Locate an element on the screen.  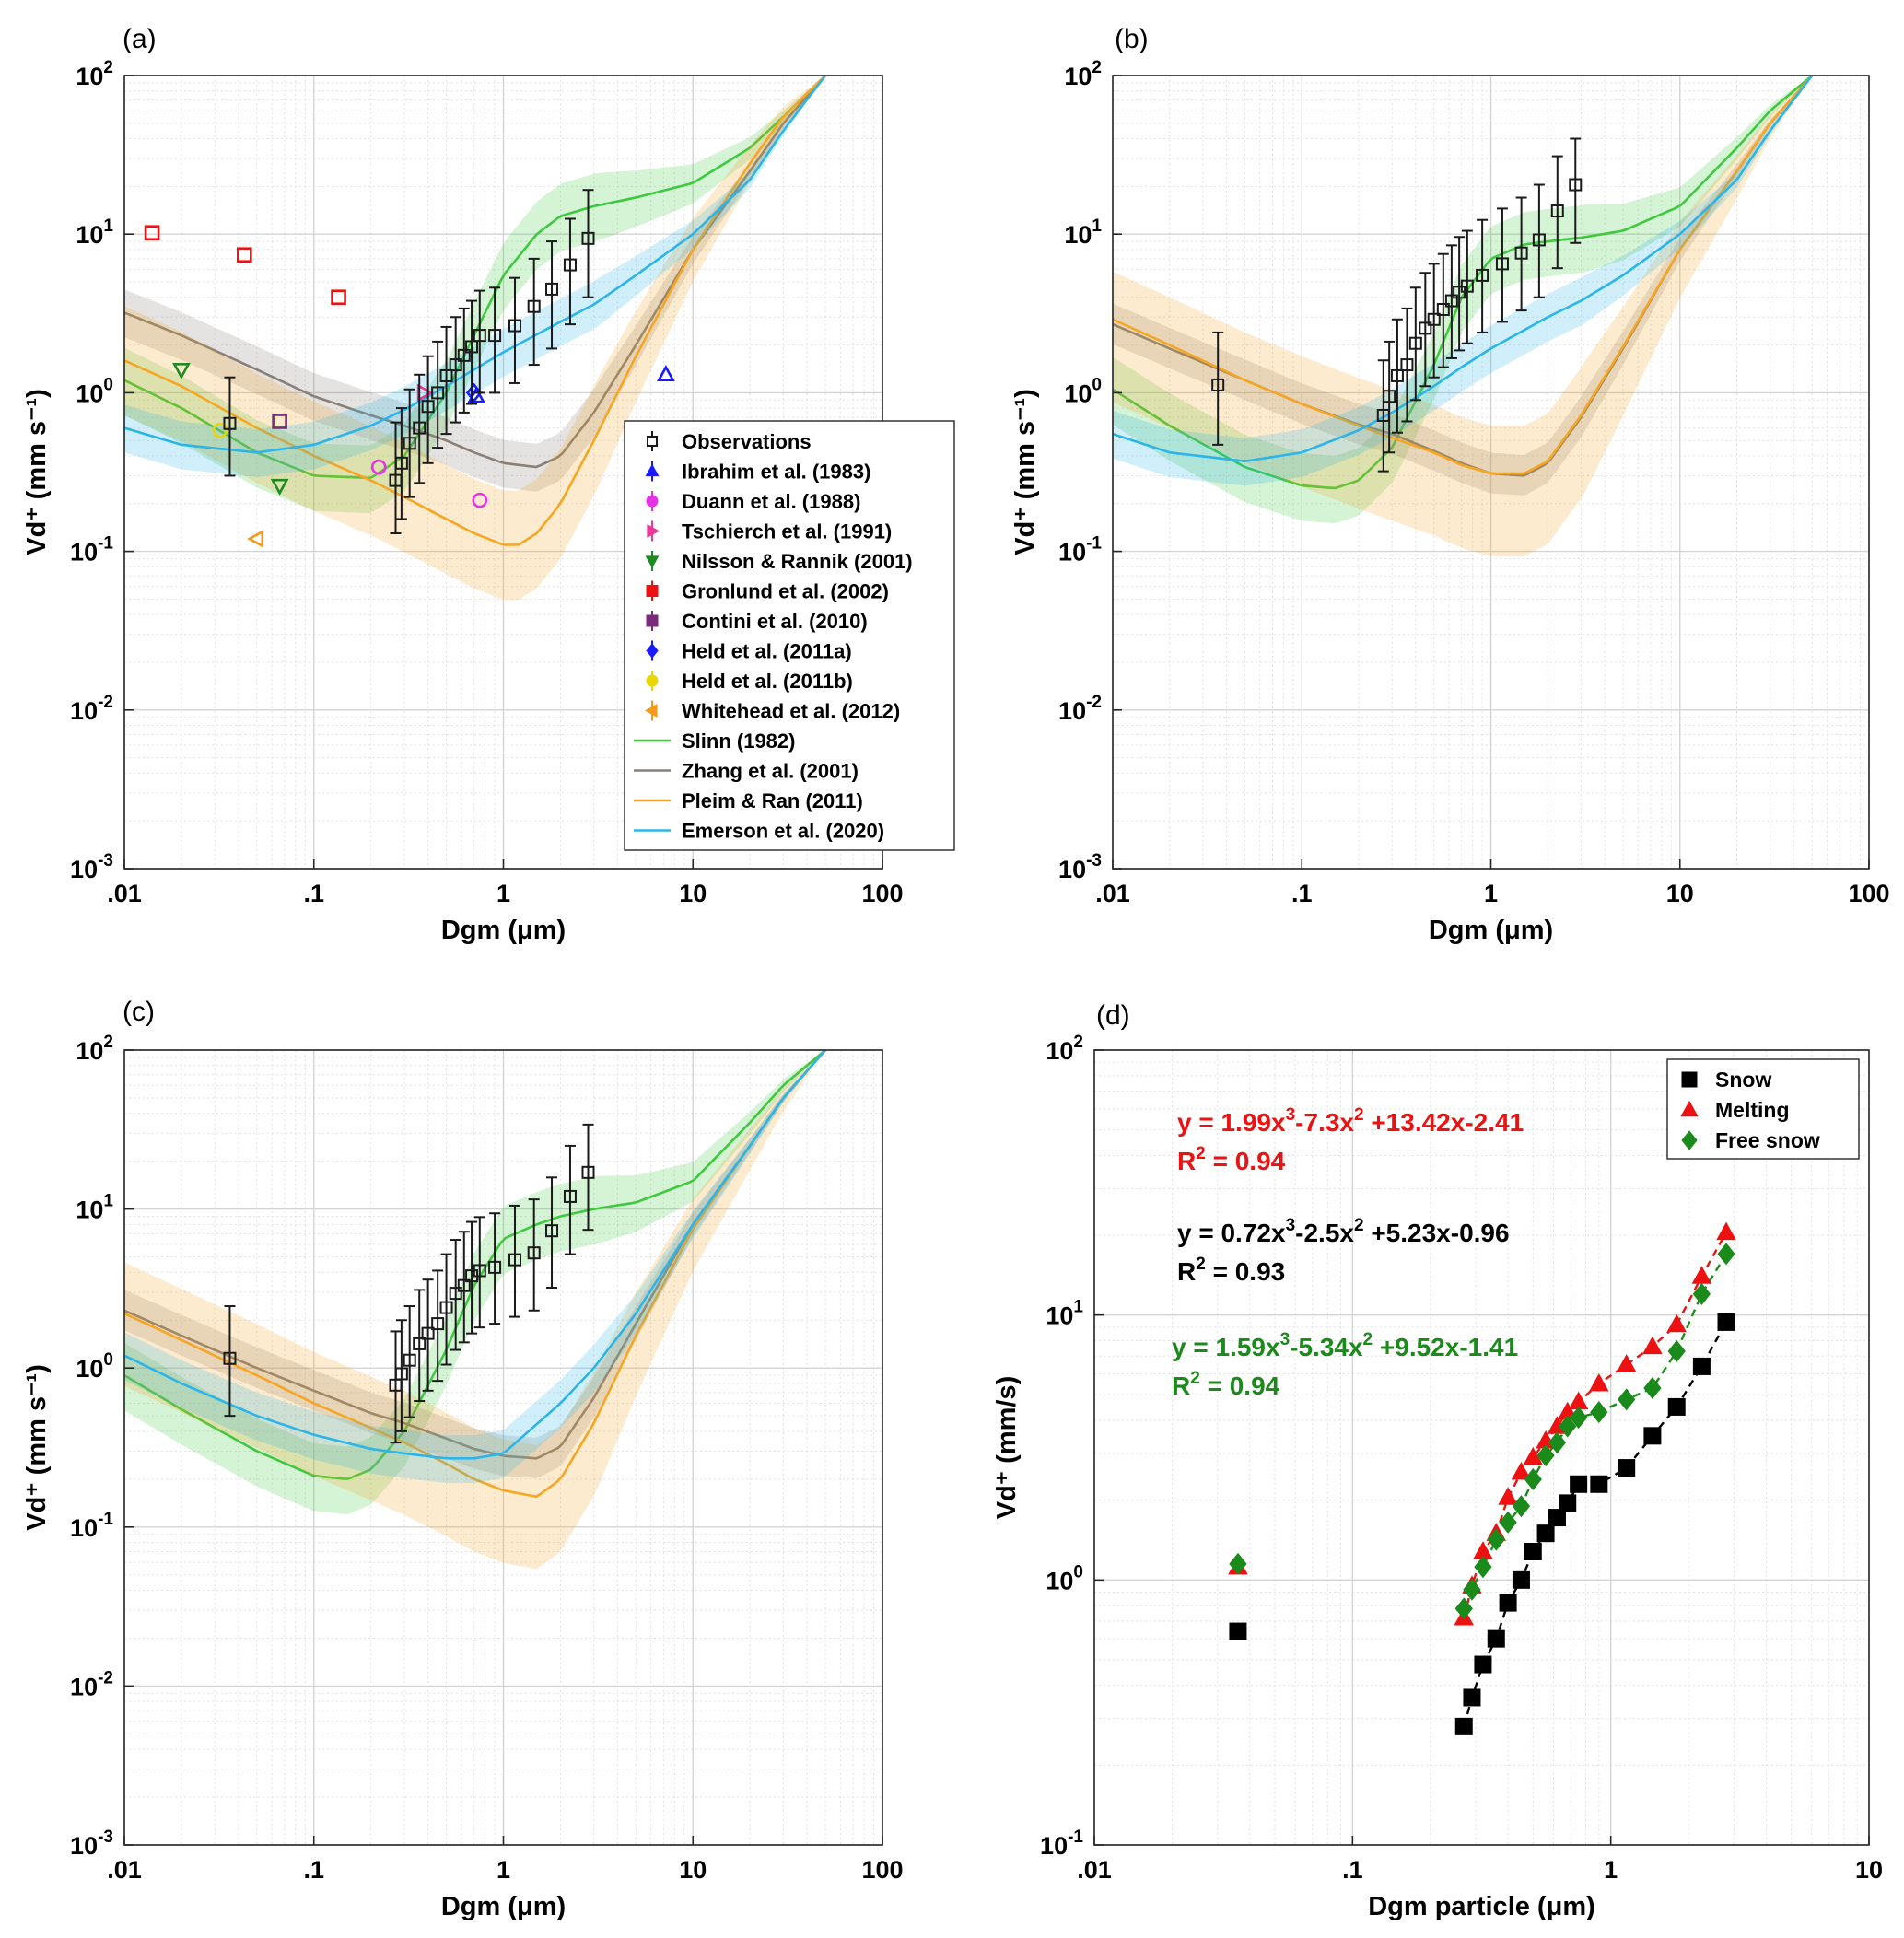
legend-label: Pleim & Ran (2011) is located at coordinates (772, 800).